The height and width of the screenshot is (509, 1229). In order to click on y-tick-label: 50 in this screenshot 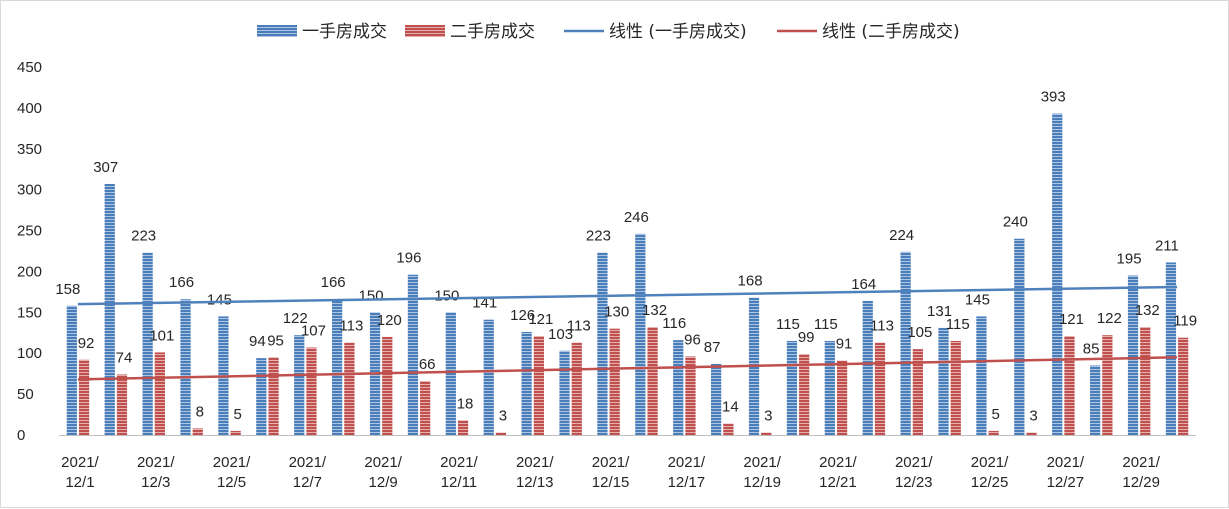, I will do `click(25, 394)`.